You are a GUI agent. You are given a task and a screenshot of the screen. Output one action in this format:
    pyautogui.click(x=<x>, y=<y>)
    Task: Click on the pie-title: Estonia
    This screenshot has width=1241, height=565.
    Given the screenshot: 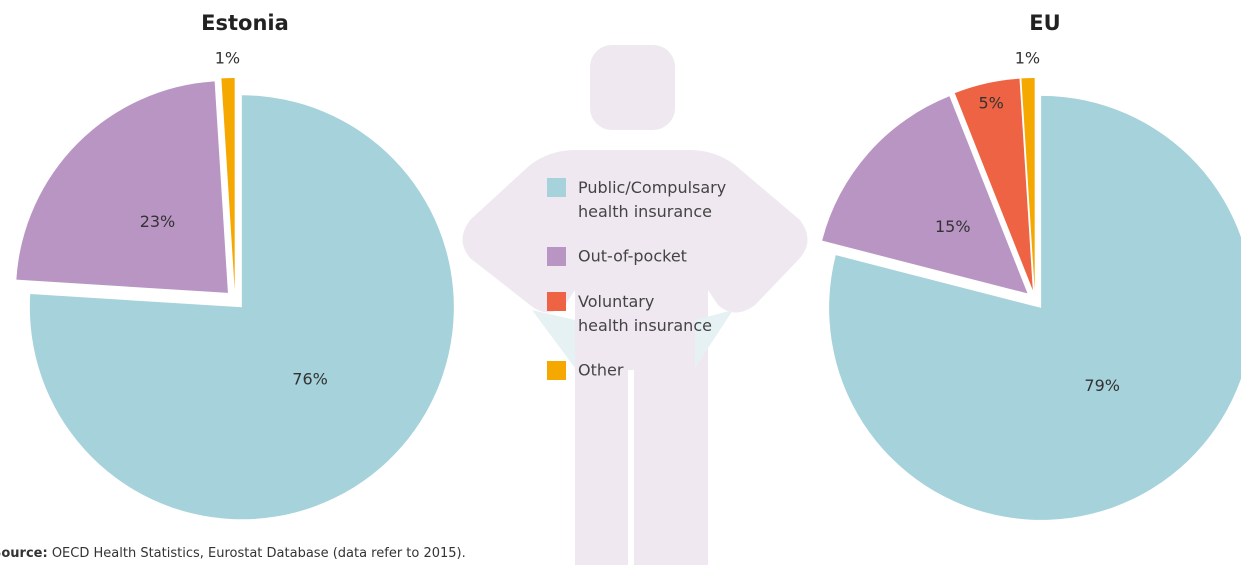 What is the action you would take?
    pyautogui.click(x=245, y=23)
    